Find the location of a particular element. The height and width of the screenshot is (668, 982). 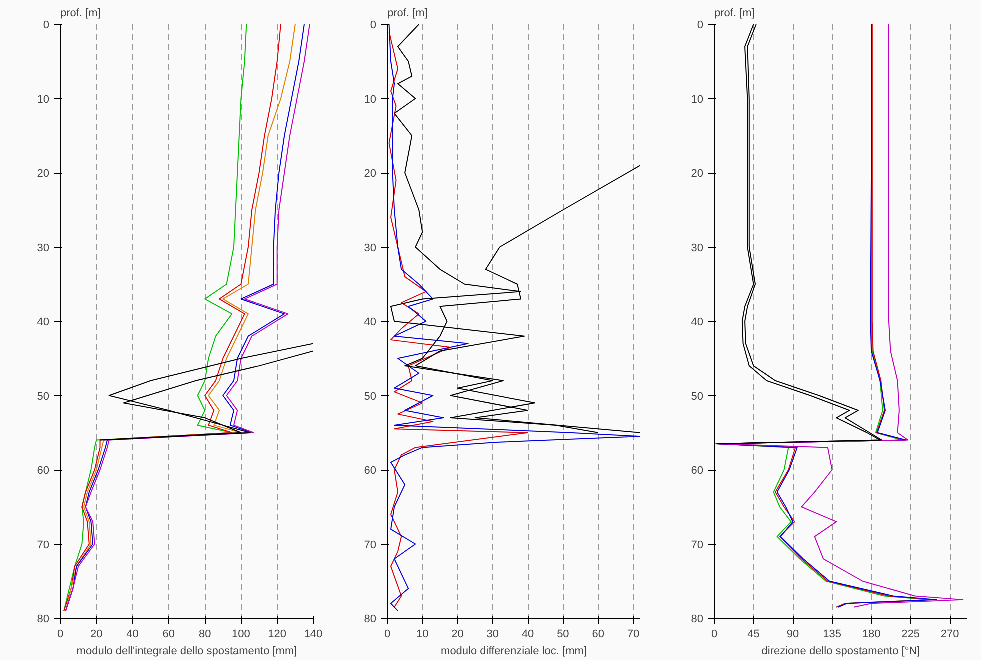

x-tick-label: 100 is located at coordinates (241, 634).